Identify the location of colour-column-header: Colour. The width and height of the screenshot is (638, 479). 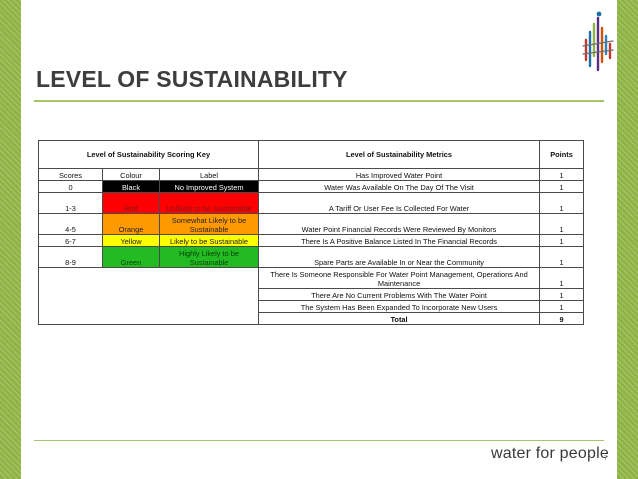
(131, 174).